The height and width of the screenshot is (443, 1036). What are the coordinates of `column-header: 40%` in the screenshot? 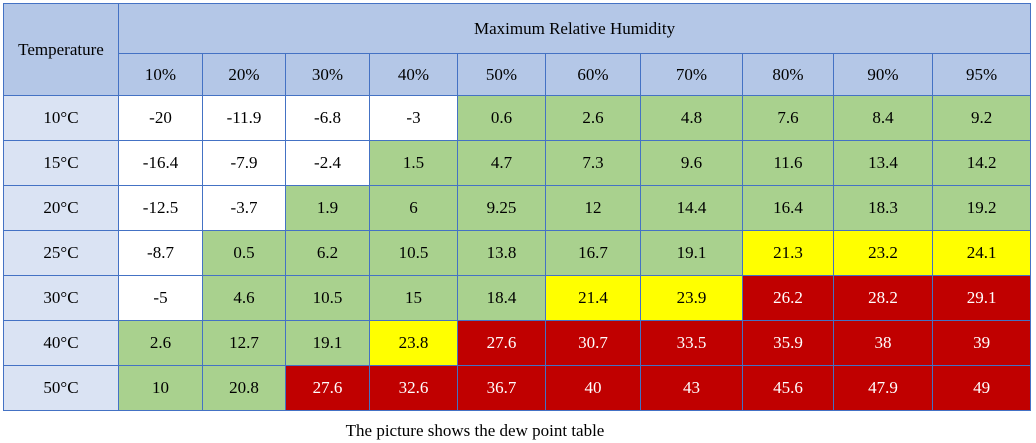 It's located at (413, 74).